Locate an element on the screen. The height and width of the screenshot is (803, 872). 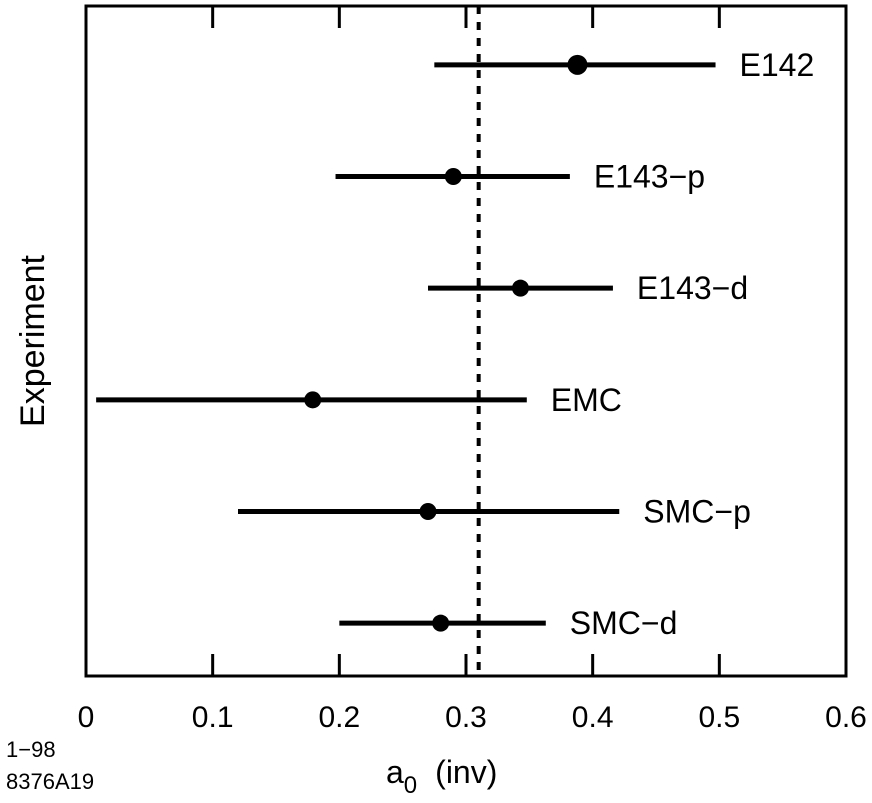
footer-code: 8376A19 is located at coordinates (50, 781).